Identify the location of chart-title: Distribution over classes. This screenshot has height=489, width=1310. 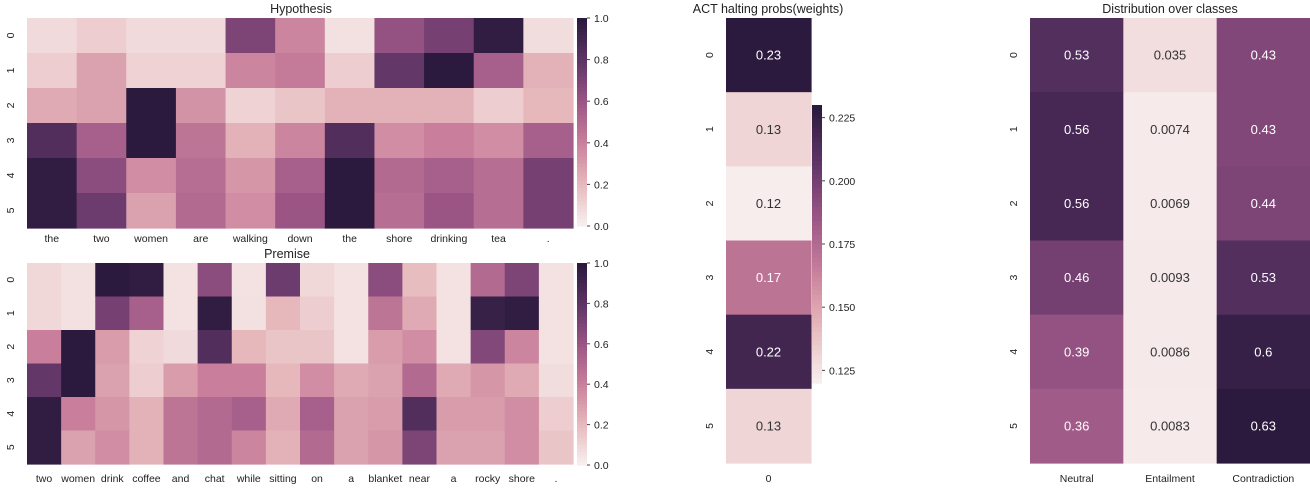
(1169, 9).